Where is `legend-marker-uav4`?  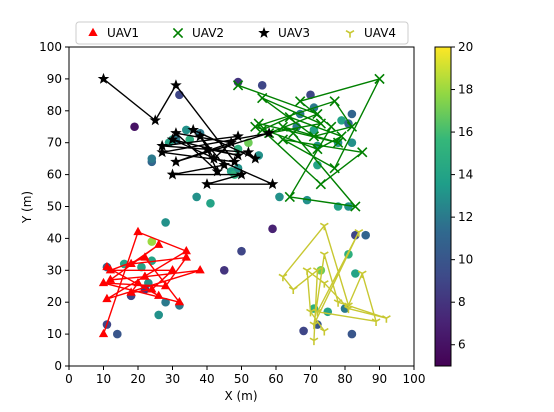
legend-marker-uav4 is located at coordinates (350, 34).